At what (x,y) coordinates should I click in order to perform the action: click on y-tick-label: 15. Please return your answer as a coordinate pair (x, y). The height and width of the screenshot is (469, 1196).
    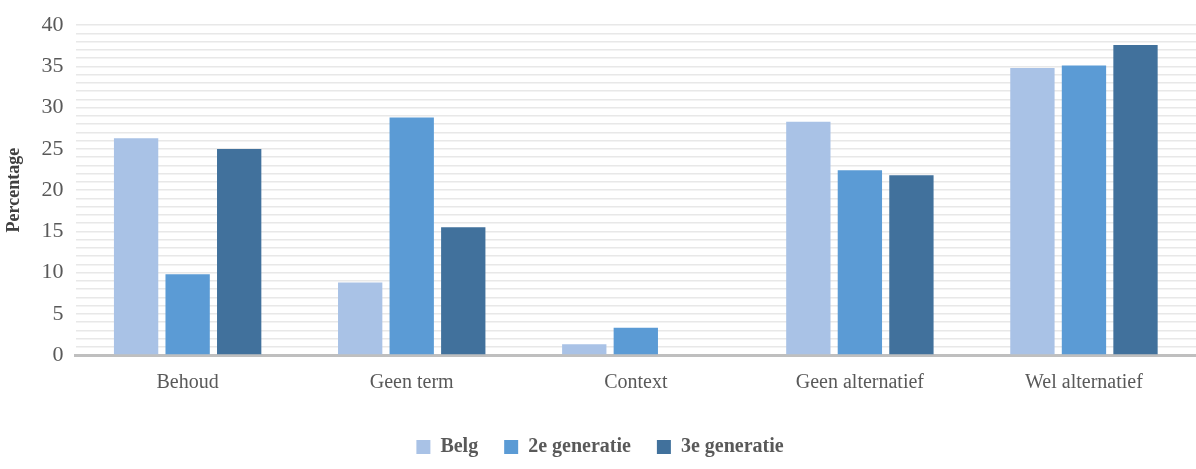
    Looking at the image, I should click on (52, 230).